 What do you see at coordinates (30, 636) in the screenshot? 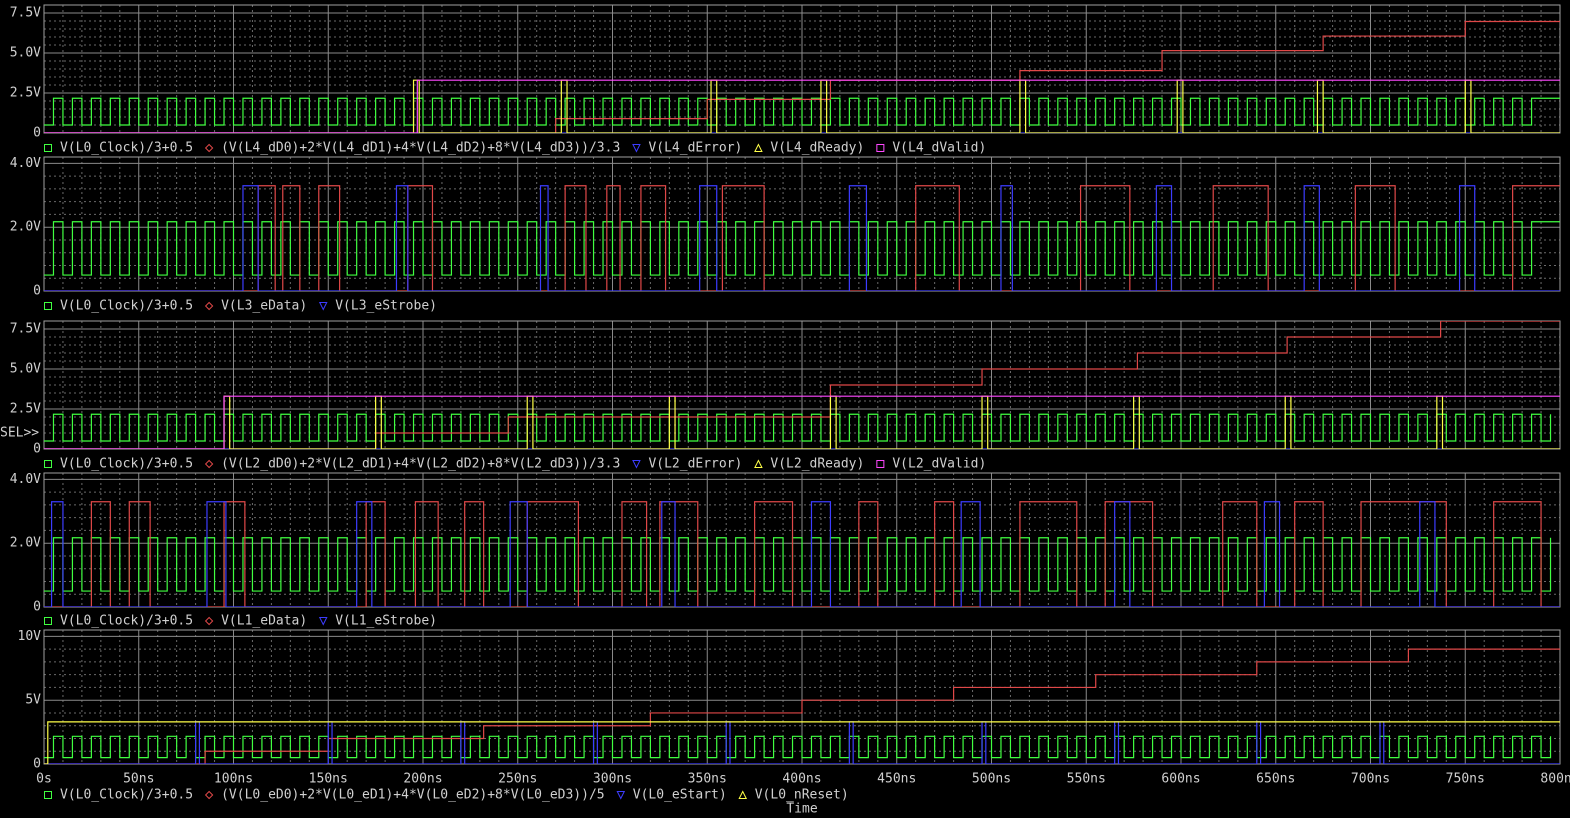
I see `y-tick-label: 10V` at bounding box center [30, 636].